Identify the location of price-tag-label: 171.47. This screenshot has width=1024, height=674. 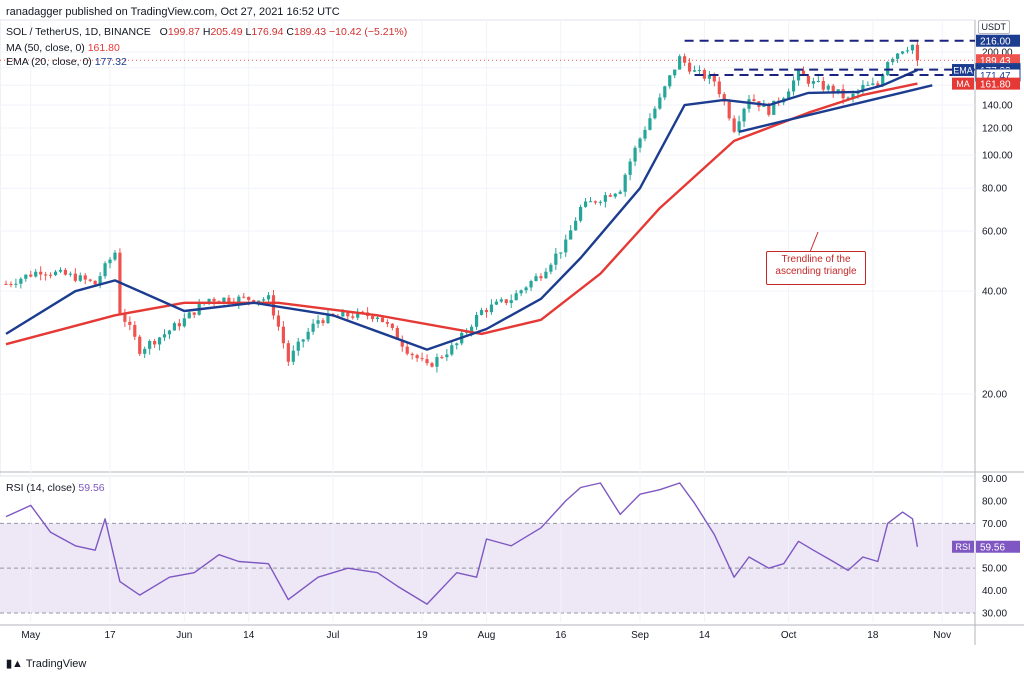
(995, 76).